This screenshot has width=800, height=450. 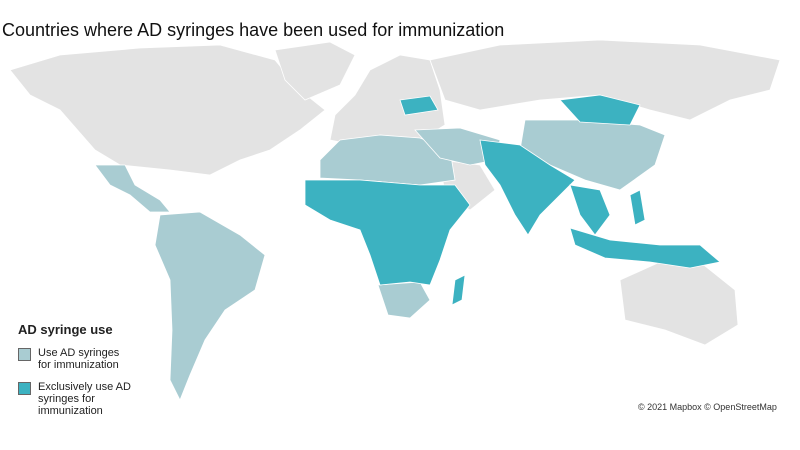 What do you see at coordinates (419, 105) in the screenshot?
I see `ukraine` at bounding box center [419, 105].